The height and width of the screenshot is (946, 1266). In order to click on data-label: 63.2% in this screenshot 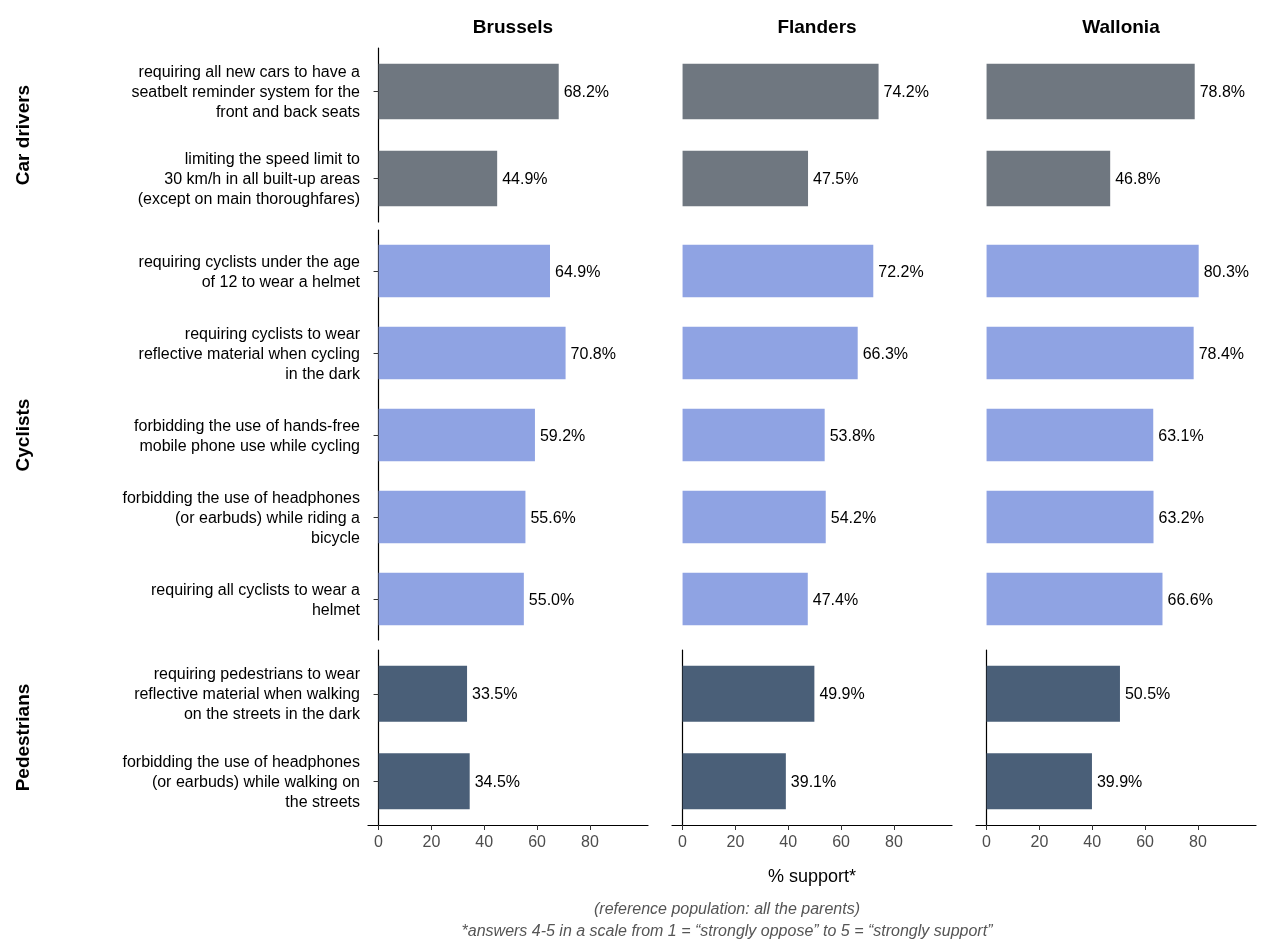, I will do `click(1181, 517)`.